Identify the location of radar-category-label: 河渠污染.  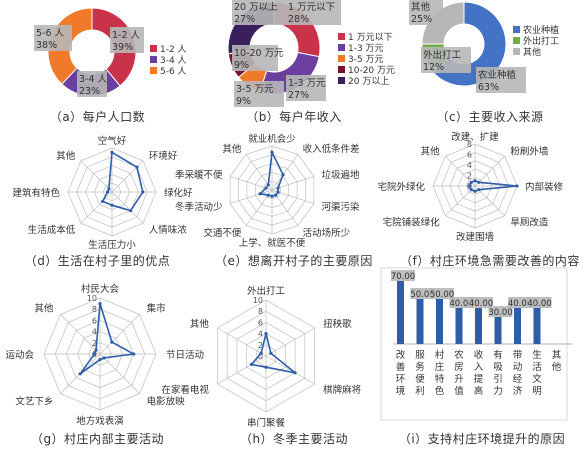
(340, 207).